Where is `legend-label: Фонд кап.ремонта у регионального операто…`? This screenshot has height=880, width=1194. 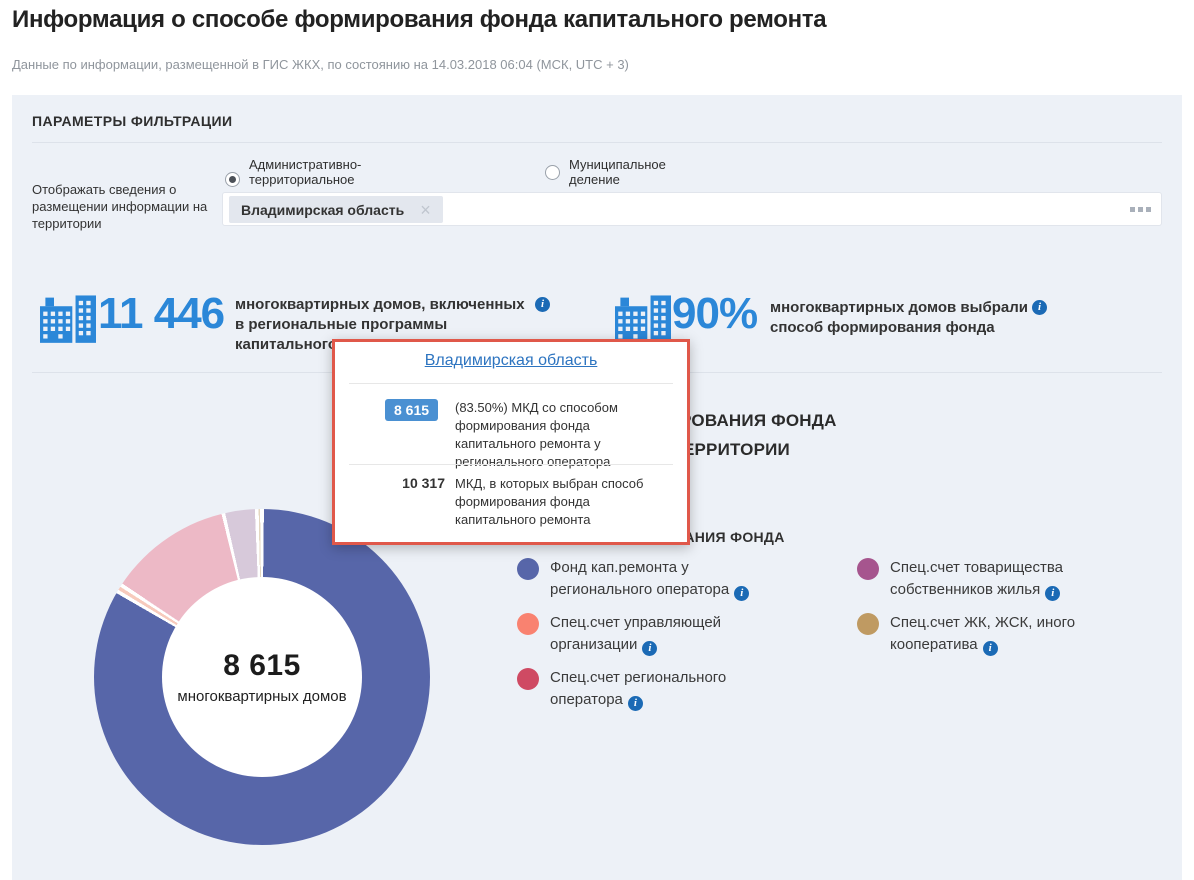
legend-label: Фонд кап.ремонта у регионального операто… is located at coordinates (665, 579).